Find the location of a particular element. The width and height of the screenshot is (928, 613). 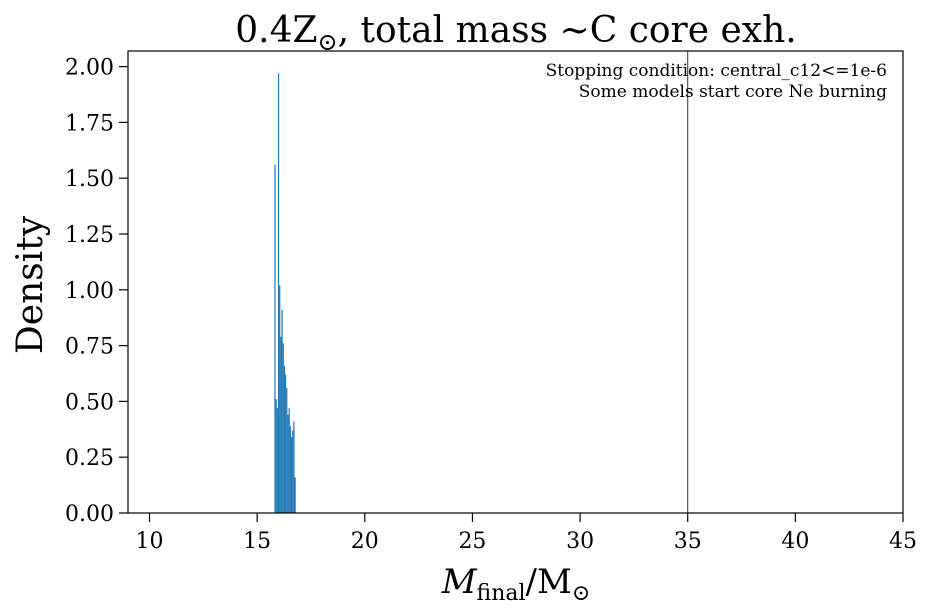

title-suffix: , total mass ~C core exh. is located at coordinates (567, 30).